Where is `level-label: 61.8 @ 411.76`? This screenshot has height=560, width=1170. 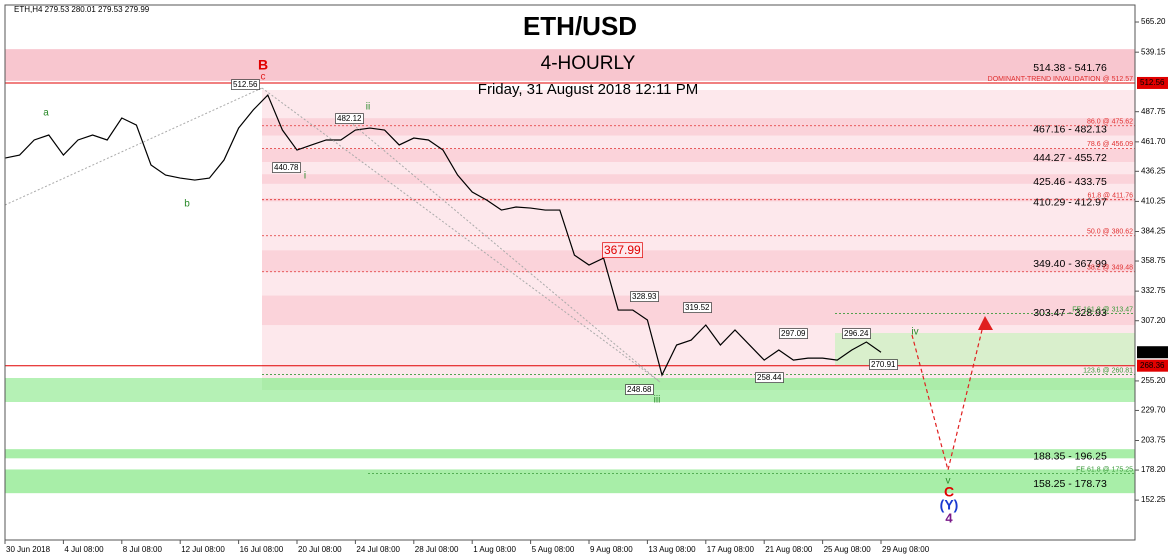 level-label: 61.8 @ 411.76 is located at coordinates (1110, 196).